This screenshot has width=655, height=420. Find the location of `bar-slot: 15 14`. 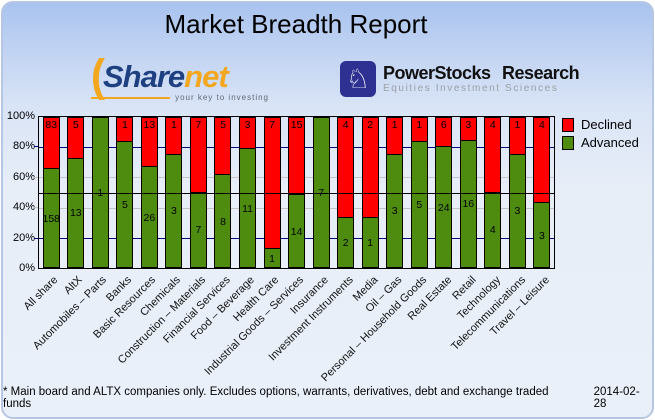

bar-slot: 15 14 is located at coordinates (296, 192).